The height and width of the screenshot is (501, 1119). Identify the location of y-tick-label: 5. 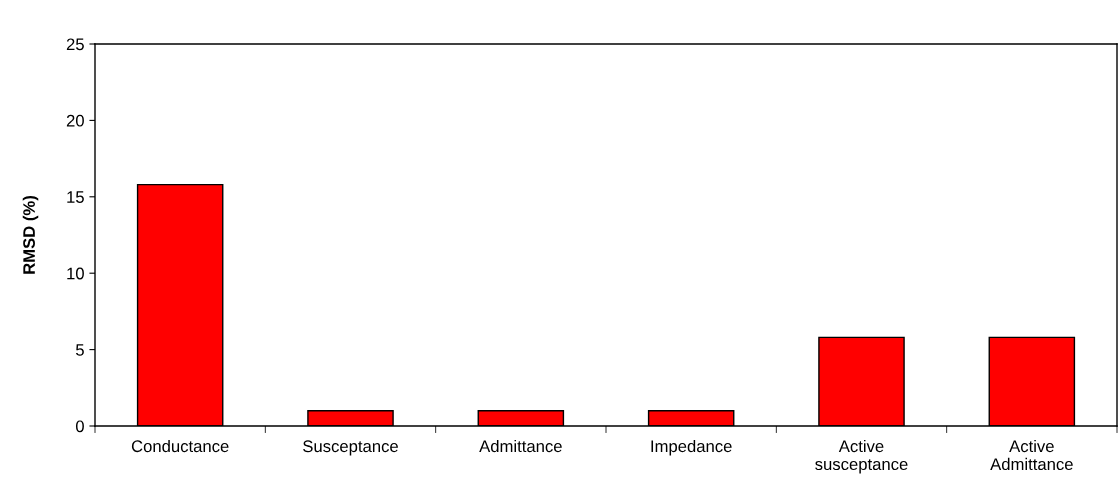
(79, 350).